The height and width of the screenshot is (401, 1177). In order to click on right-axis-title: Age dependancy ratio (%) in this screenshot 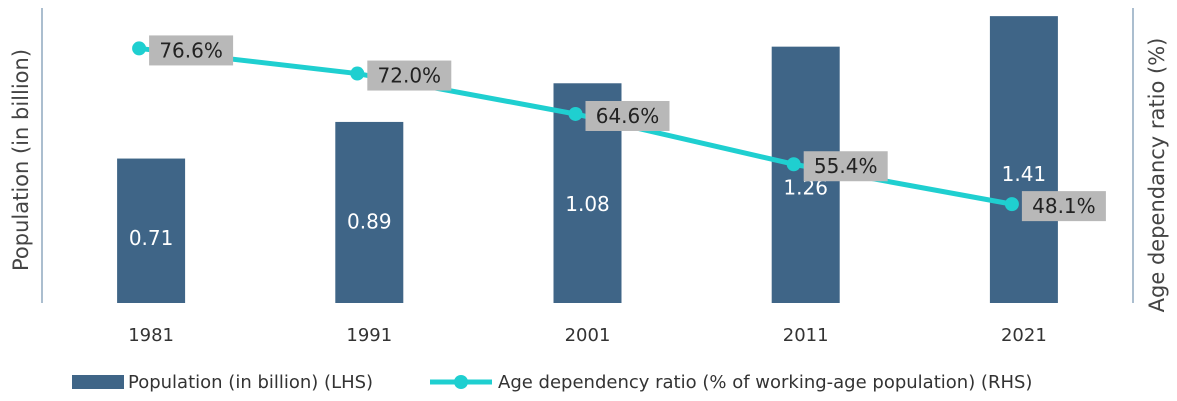, I will do `click(1157, 175)`.